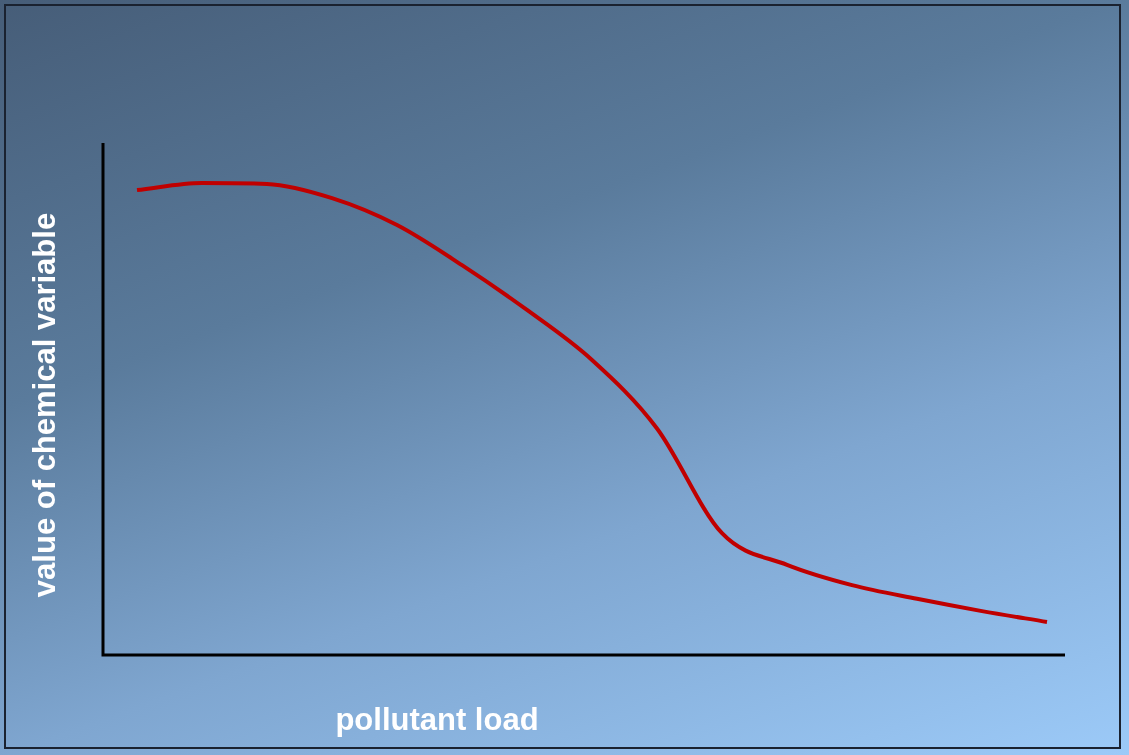 This screenshot has height=755, width=1129. What do you see at coordinates (437, 720) in the screenshot?
I see `x-axis-title: pollutant load` at bounding box center [437, 720].